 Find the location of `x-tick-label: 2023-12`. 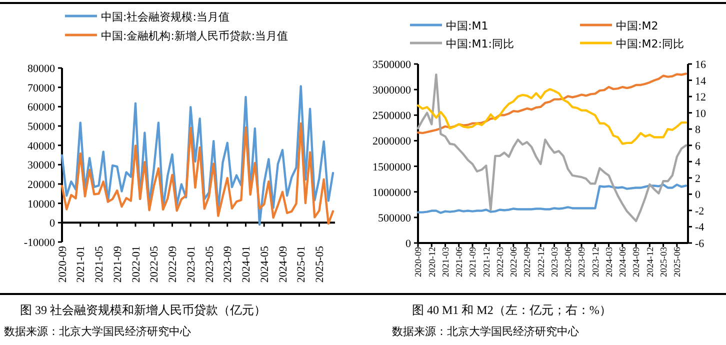

x-tick-label: 2023-12 is located at coordinates (595, 262).